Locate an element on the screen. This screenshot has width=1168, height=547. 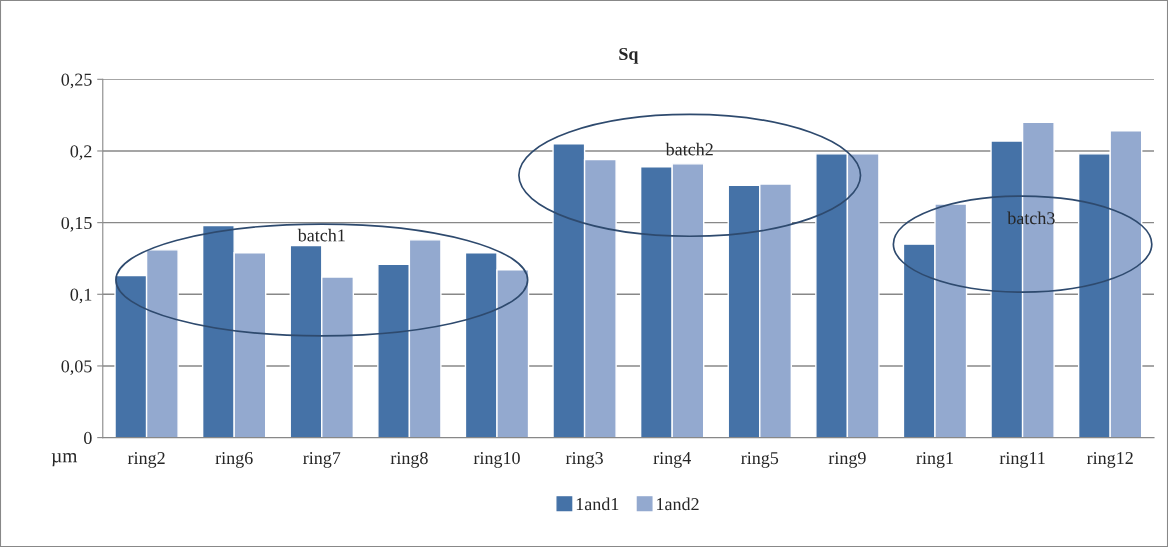
annotation: batch2 is located at coordinates (689, 149).